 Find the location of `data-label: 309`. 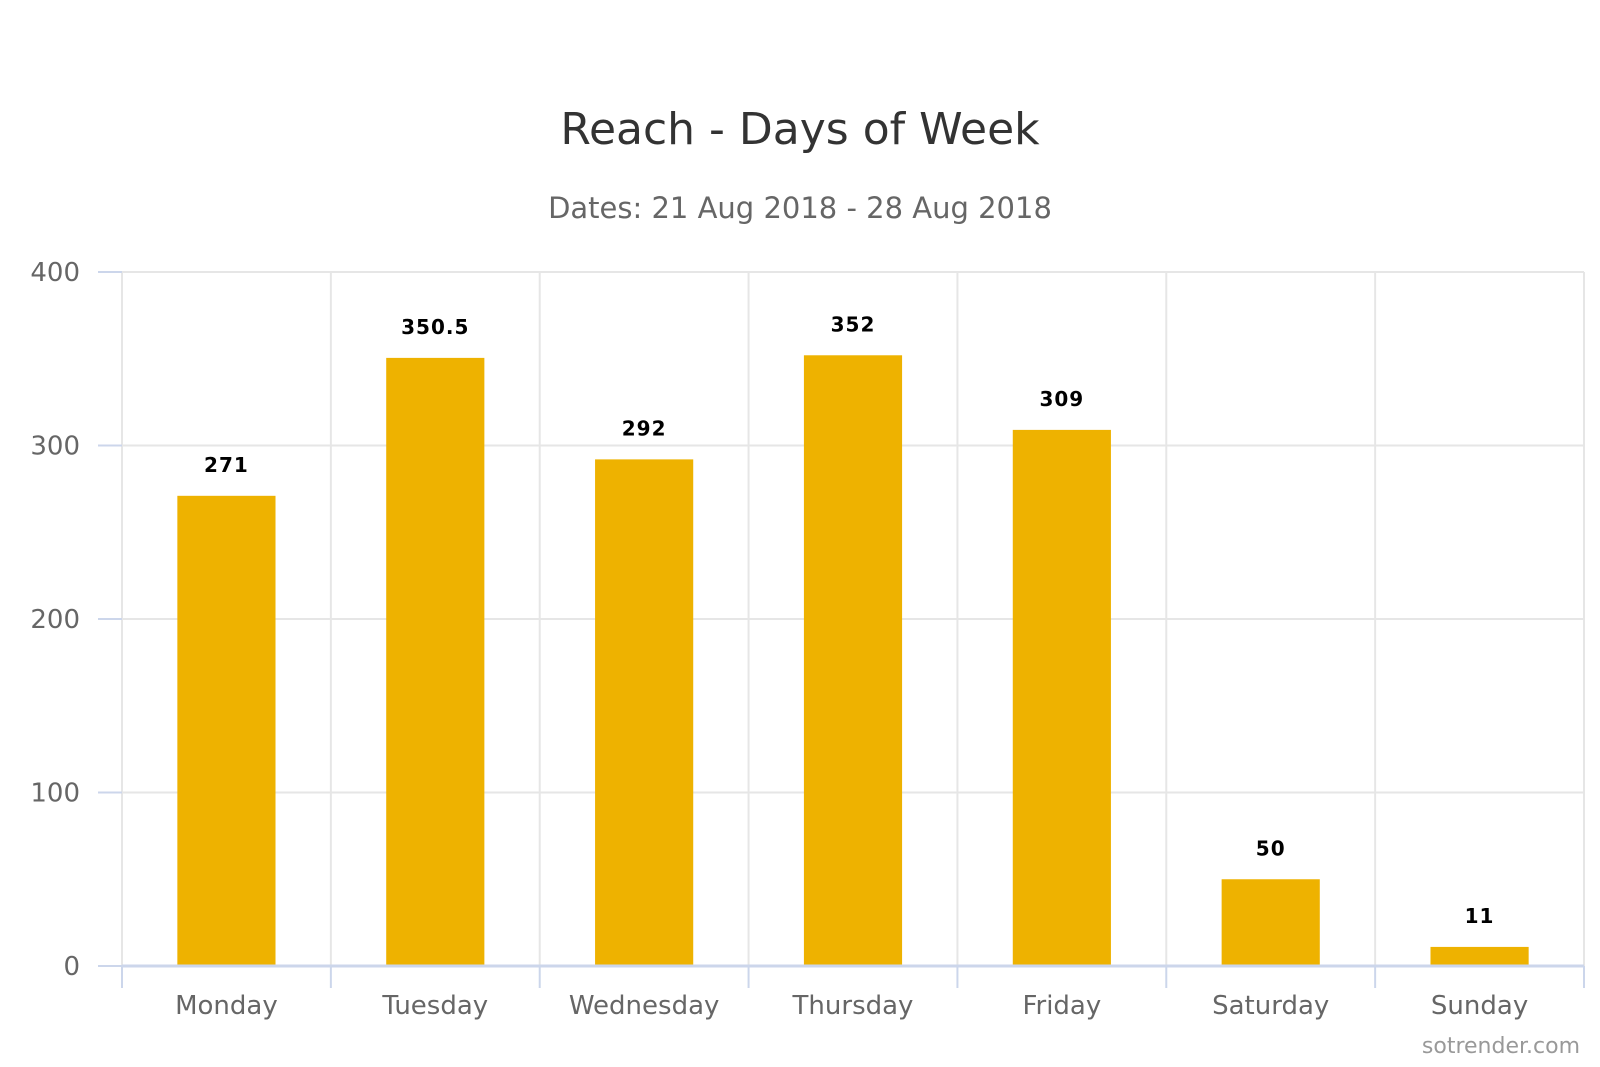

data-label: 309 is located at coordinates (1061, 399).